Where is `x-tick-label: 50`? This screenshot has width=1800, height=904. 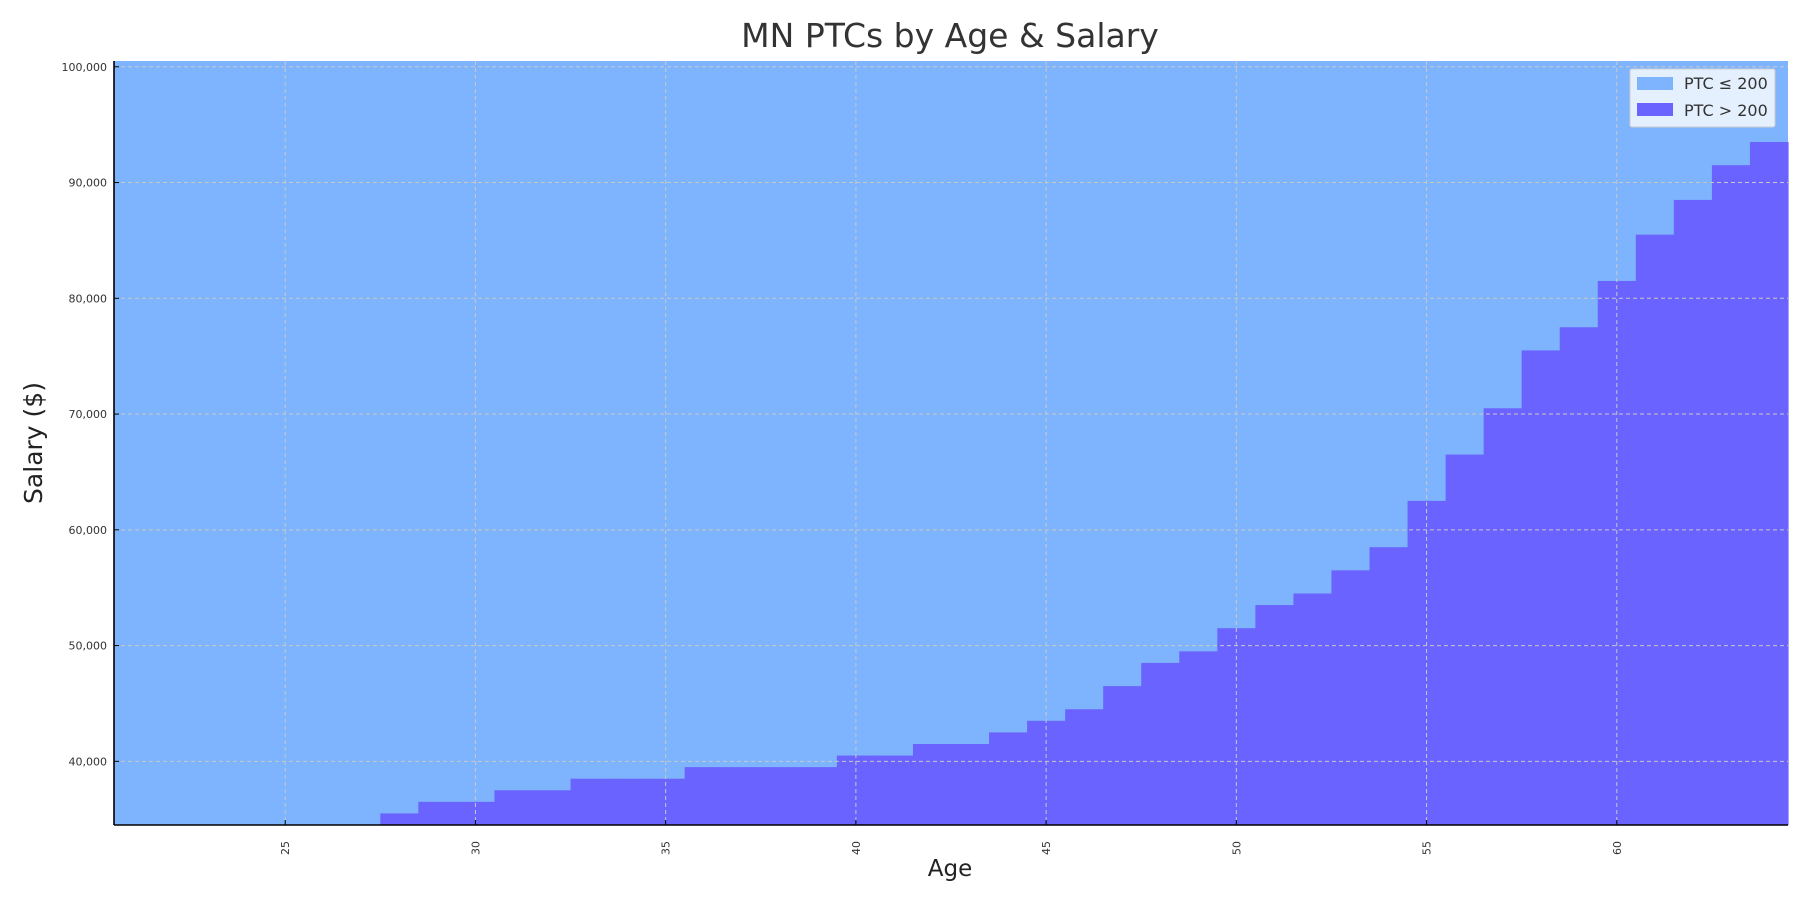
x-tick-label: 50 is located at coordinates (1236, 848).